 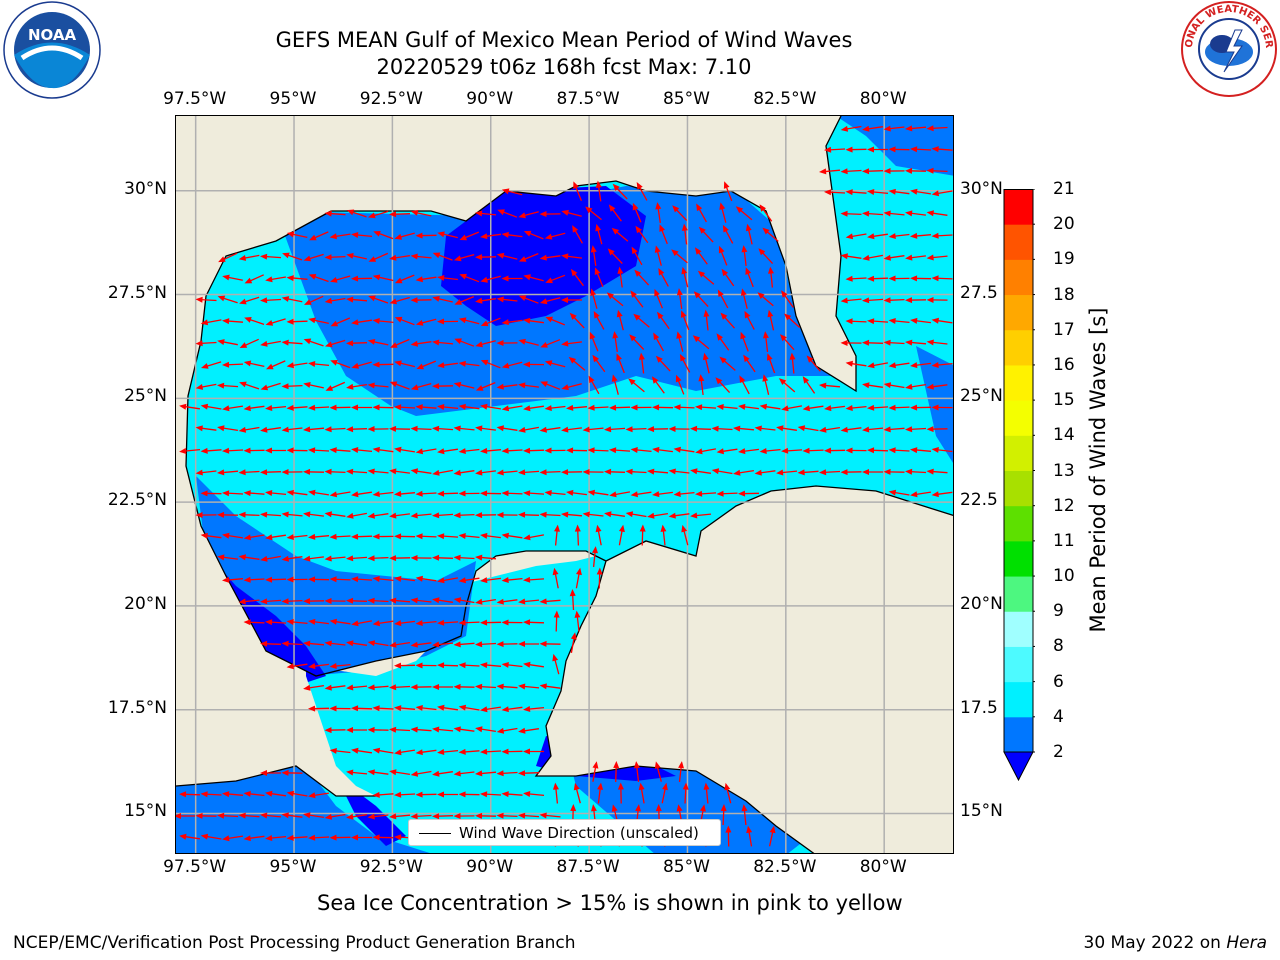 I want to click on lat-tick-left: 20°N, so click(x=145, y=603).